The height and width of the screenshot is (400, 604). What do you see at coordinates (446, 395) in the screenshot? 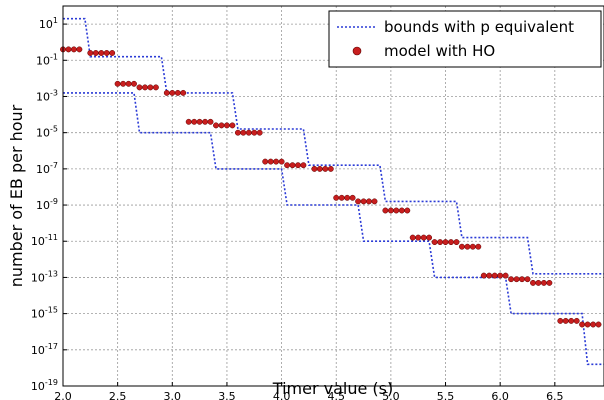
I see `x-tick-label: 5.5` at bounding box center [446, 395].